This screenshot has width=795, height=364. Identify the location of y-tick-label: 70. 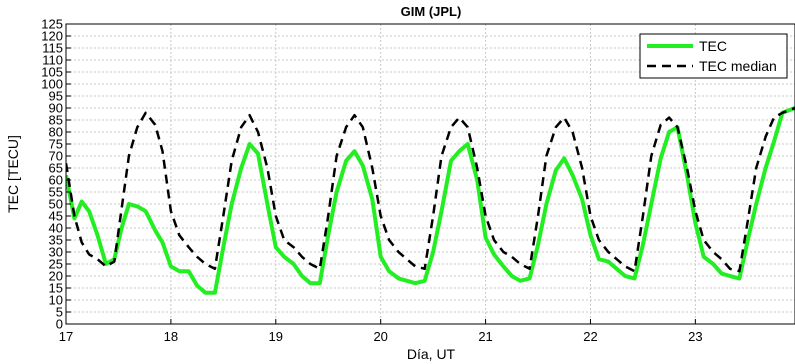
(56, 156).